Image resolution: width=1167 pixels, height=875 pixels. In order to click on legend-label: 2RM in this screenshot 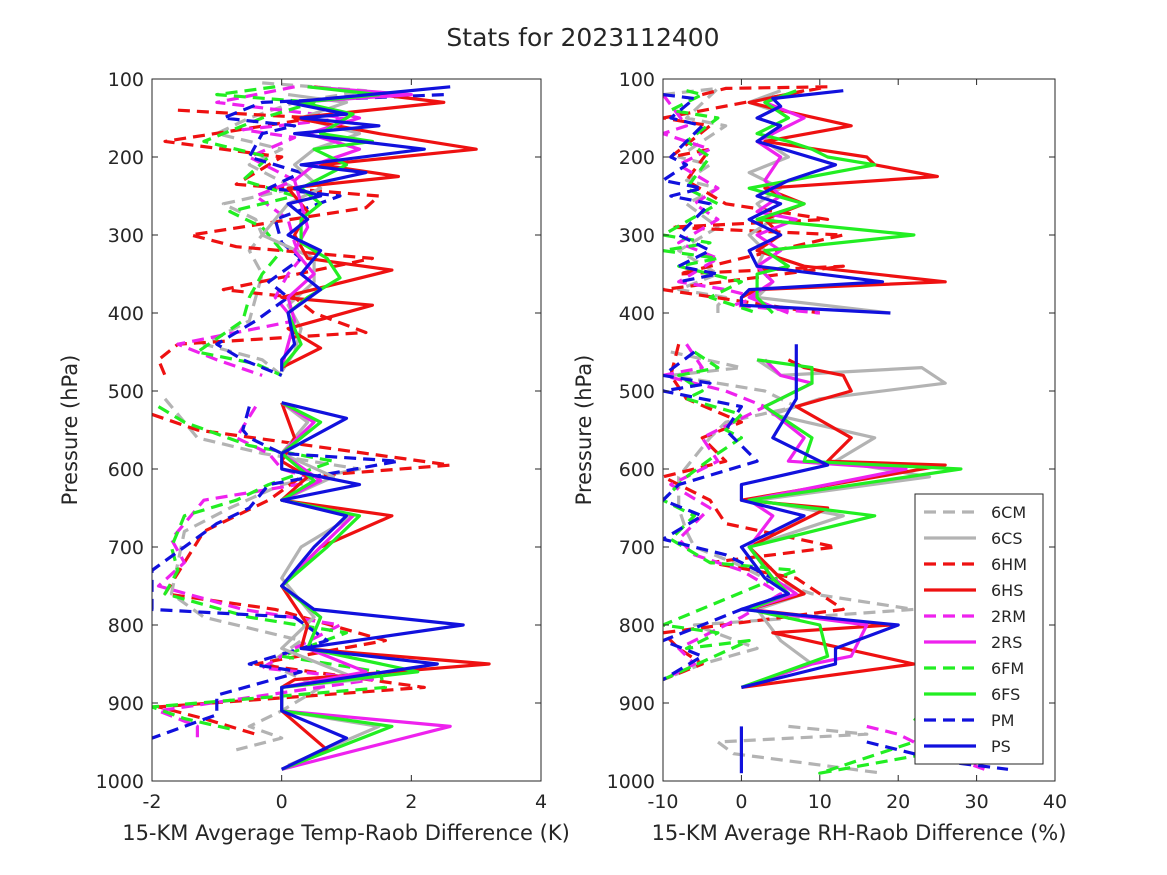, I will do `click(1008, 616)`.